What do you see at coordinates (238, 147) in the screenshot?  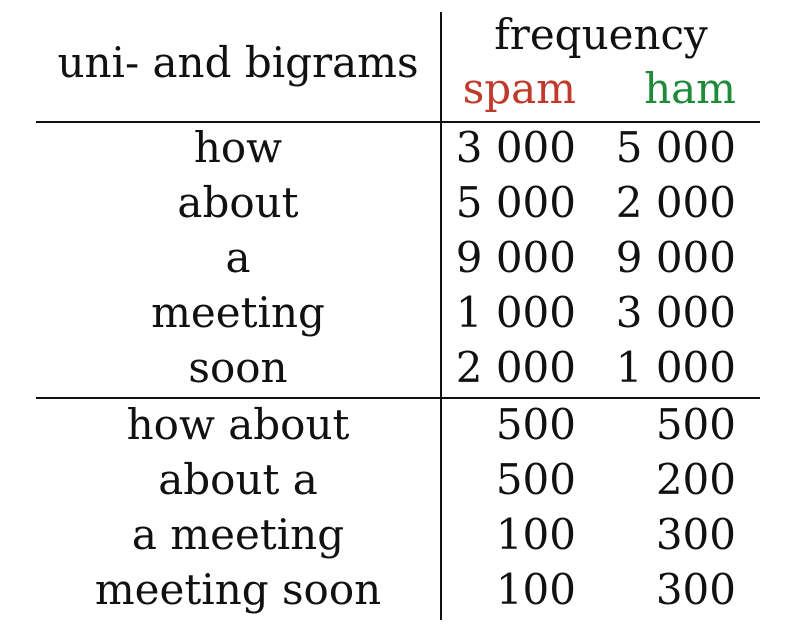 I see `term-cell: how` at bounding box center [238, 147].